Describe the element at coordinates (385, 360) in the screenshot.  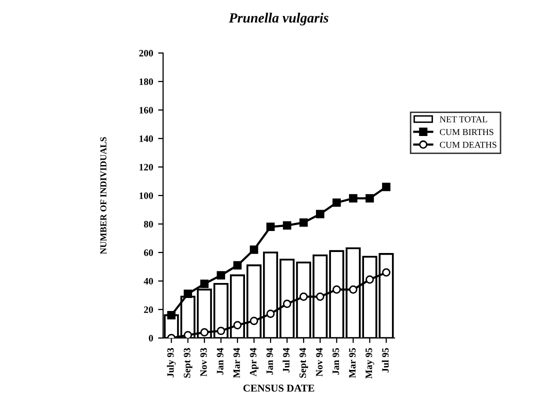
I see `x-tick-label: Jul 95` at that location.